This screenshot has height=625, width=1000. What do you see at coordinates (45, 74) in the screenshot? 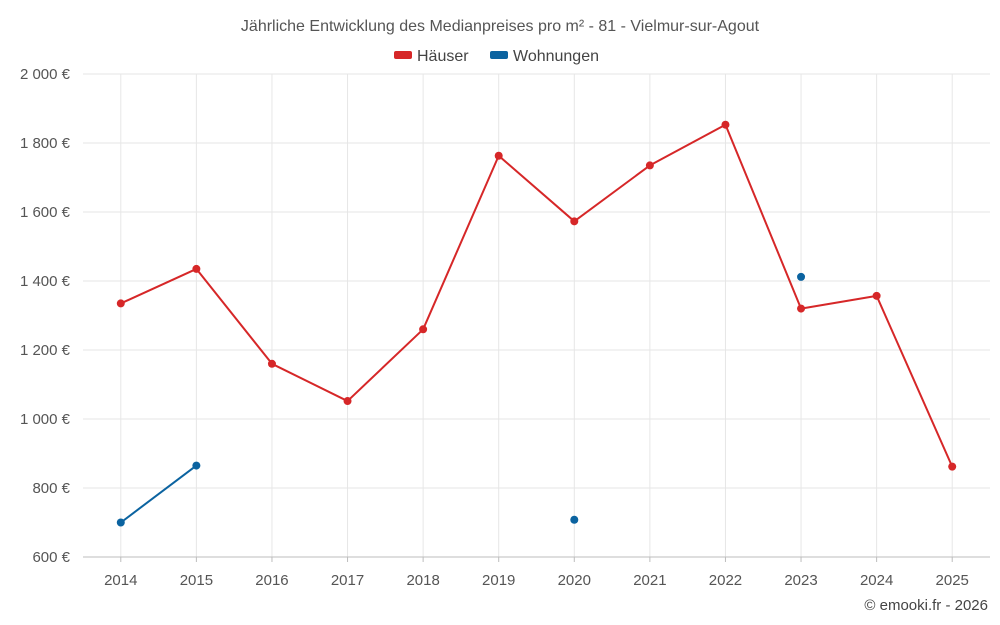
I see `y-tick-label: 2 000 €` at bounding box center [45, 74].